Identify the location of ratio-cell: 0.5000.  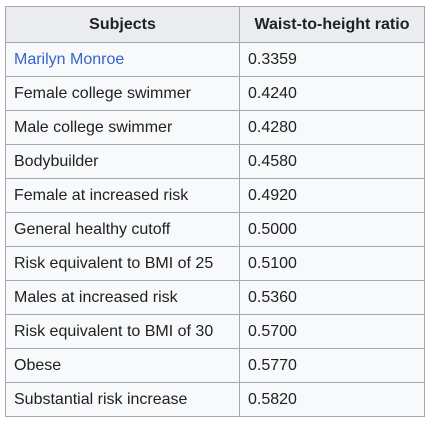
(332, 229).